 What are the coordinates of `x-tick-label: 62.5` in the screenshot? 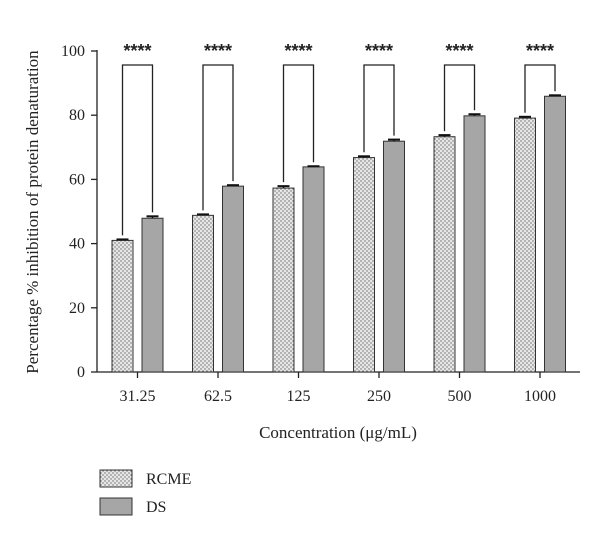 It's located at (218, 396).